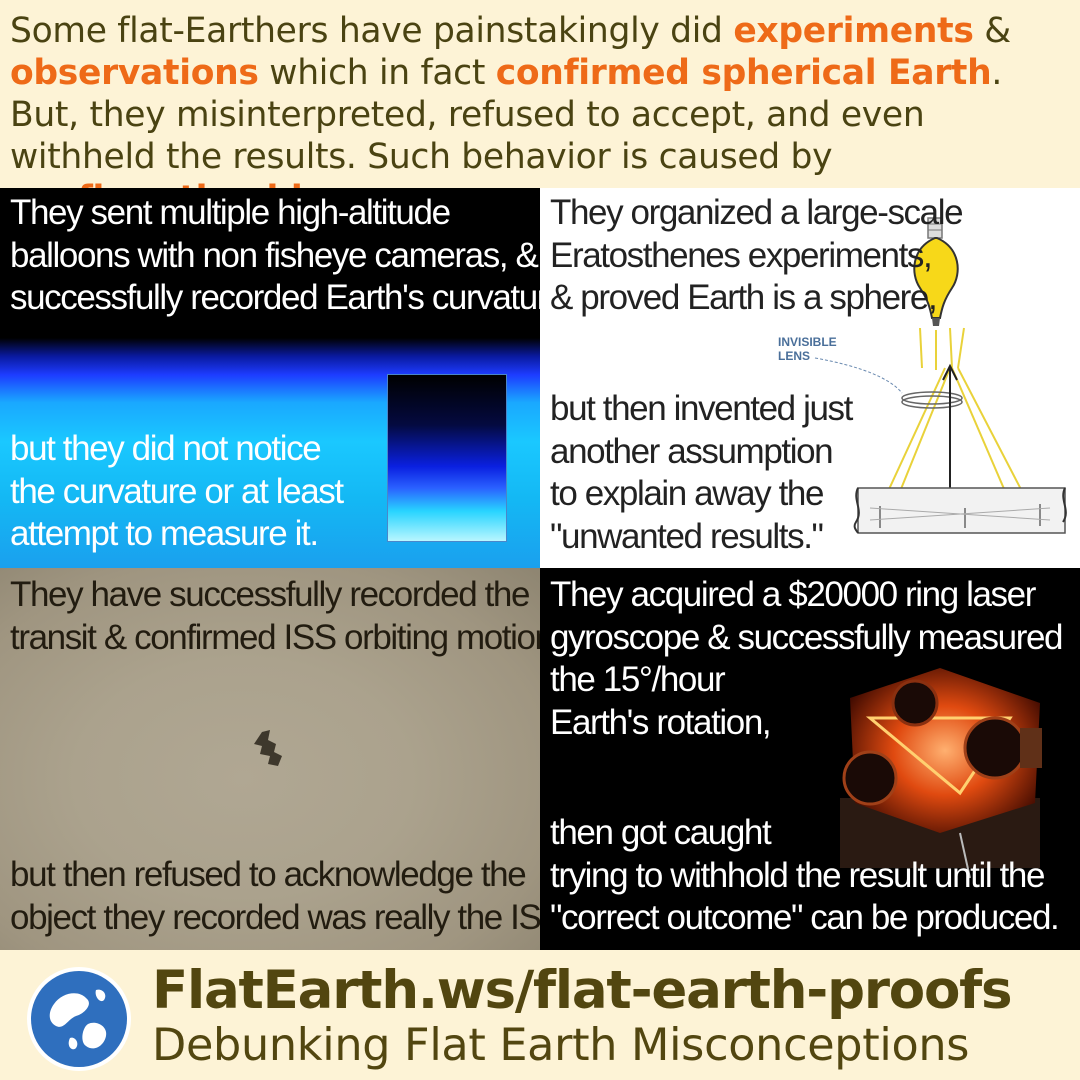 The width and height of the screenshot is (1080, 1080). What do you see at coordinates (275, 594) in the screenshot?
I see `caption-line: They have successfully recorded the ISS` at bounding box center [275, 594].